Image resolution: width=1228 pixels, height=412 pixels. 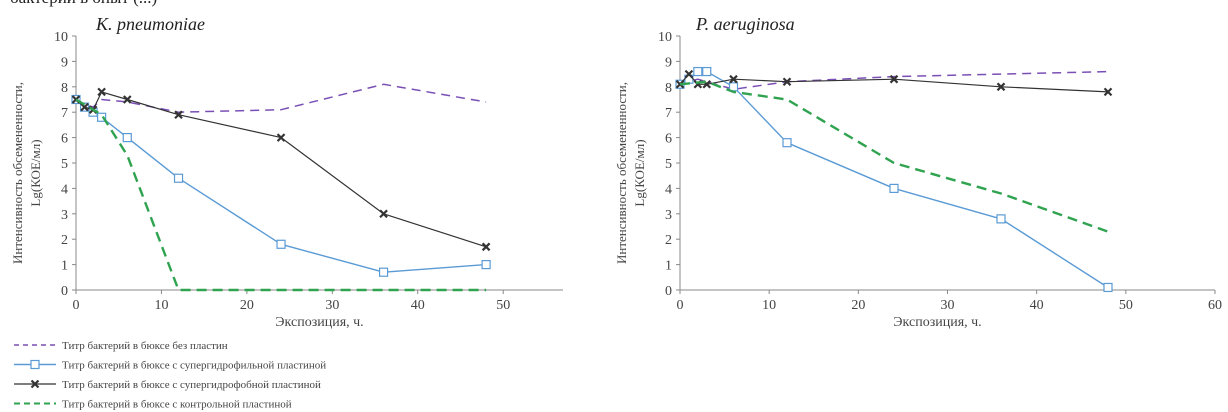 I want to click on chart1-x-tick-label: 40, so click(x=418, y=305).